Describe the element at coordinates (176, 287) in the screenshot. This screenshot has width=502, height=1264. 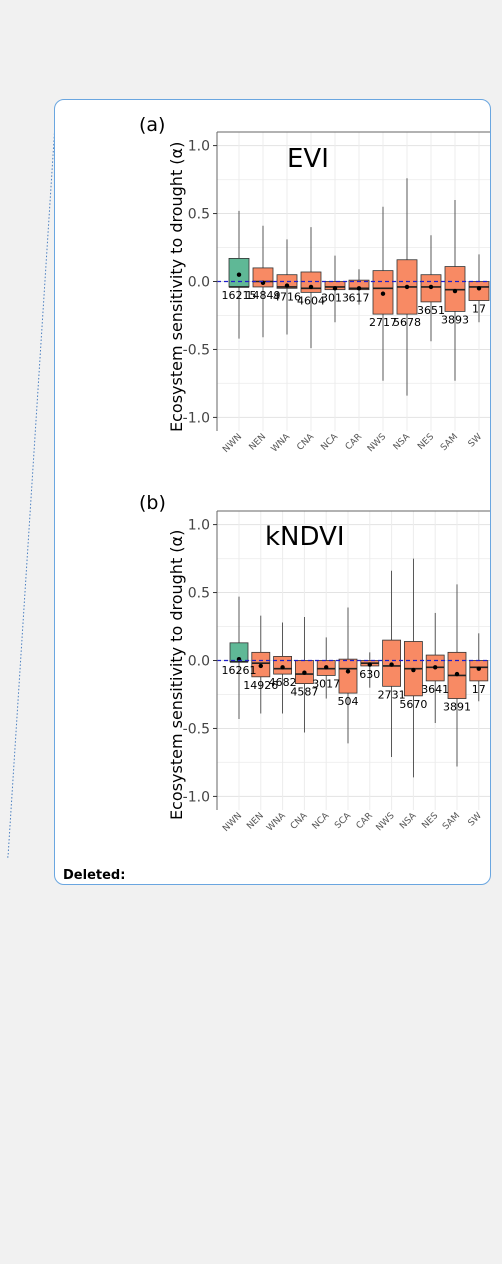
I see `y-axis-label-a: Ecosystem sensitivity to drought (α)` at that location.